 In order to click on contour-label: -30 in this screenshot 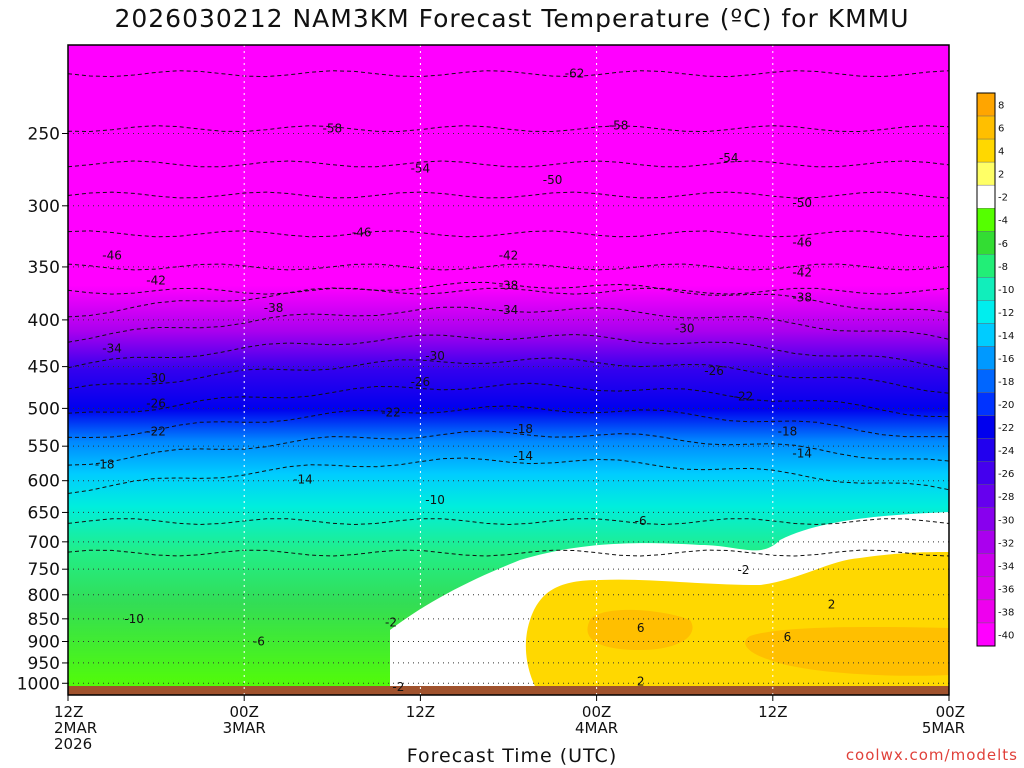, I will do `click(685, 329)`.